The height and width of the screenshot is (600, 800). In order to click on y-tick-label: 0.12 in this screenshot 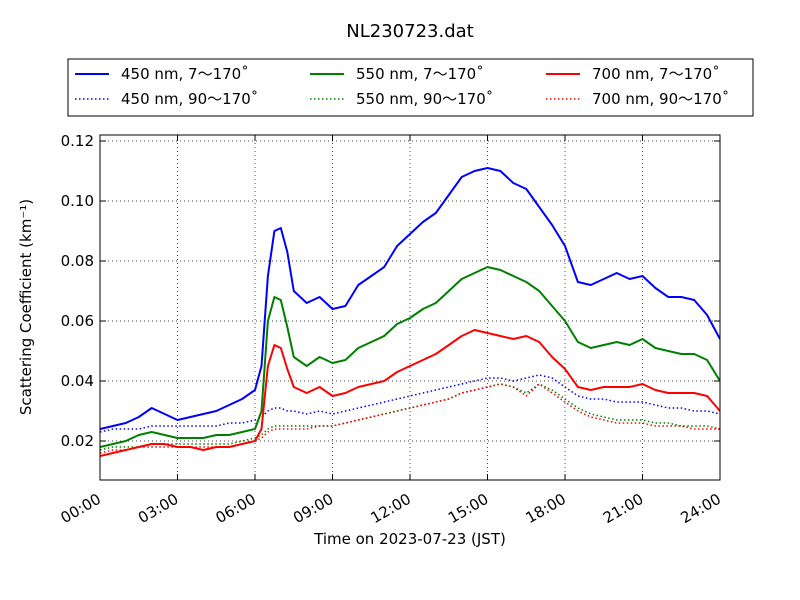, I will do `click(77, 141)`.